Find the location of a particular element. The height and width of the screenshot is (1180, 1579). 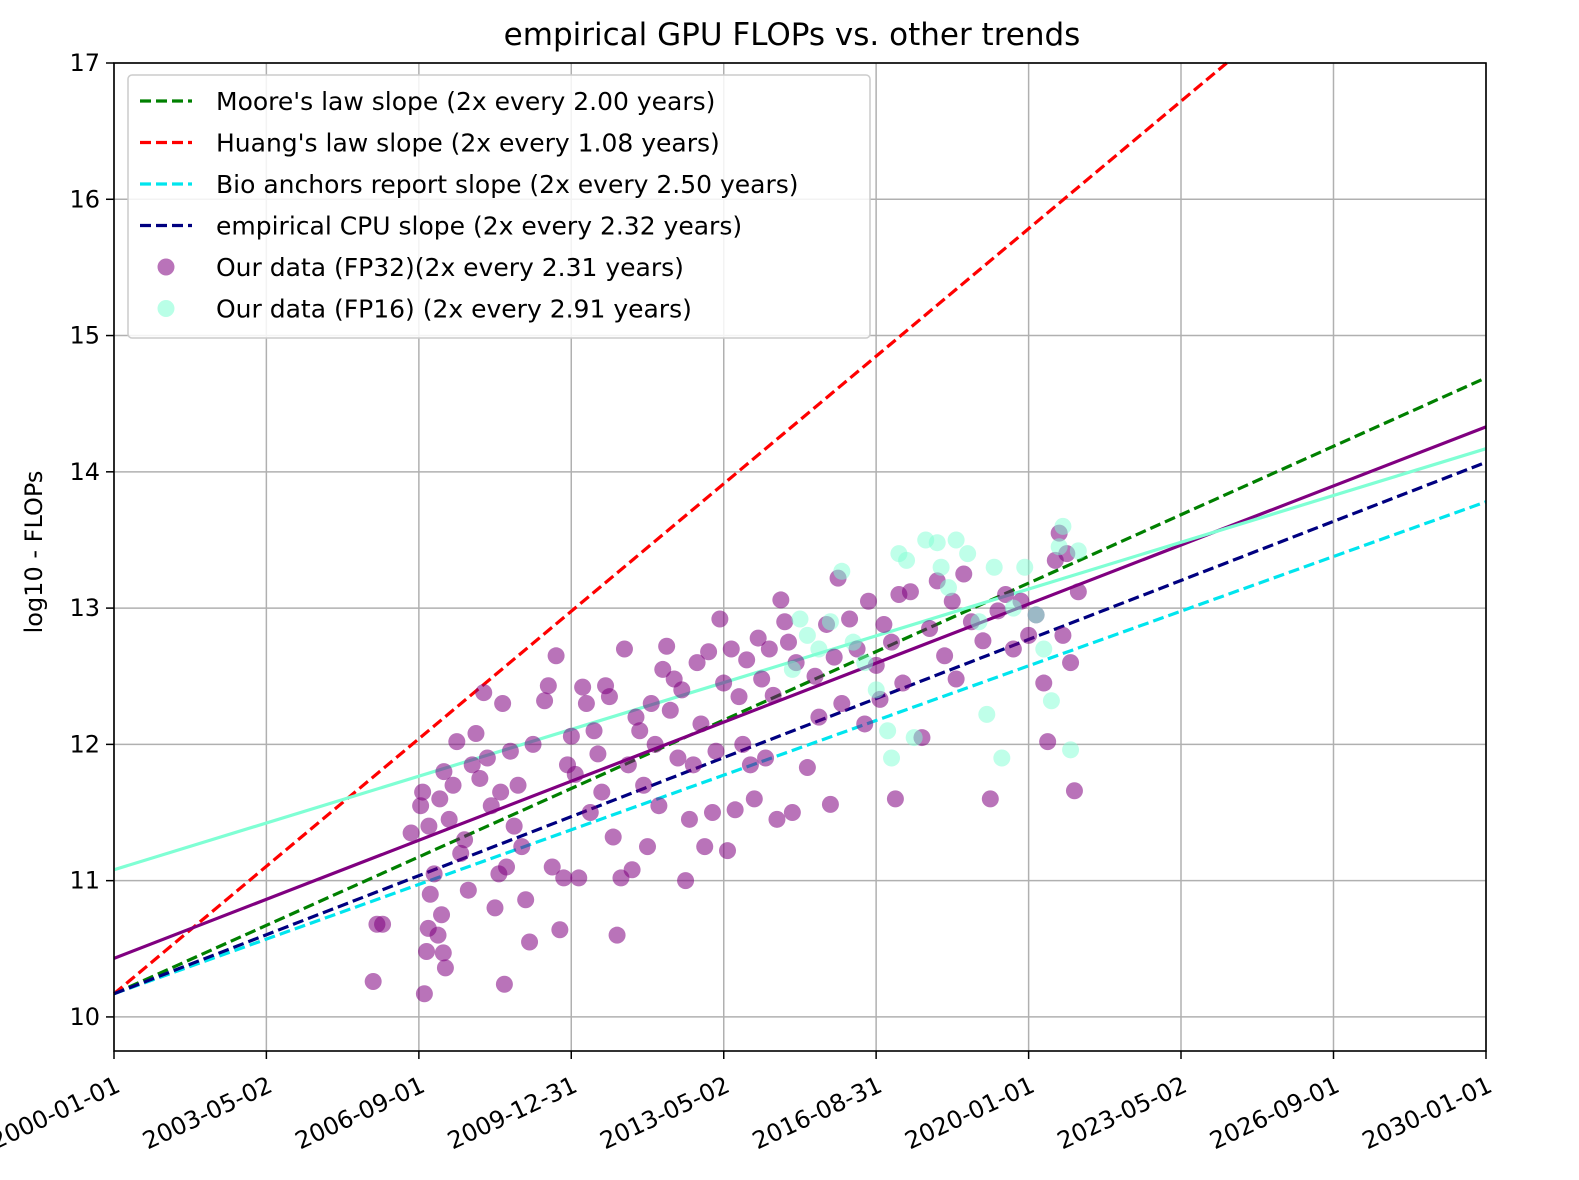

y-tick-label: 10 is located at coordinates (84, 1017).